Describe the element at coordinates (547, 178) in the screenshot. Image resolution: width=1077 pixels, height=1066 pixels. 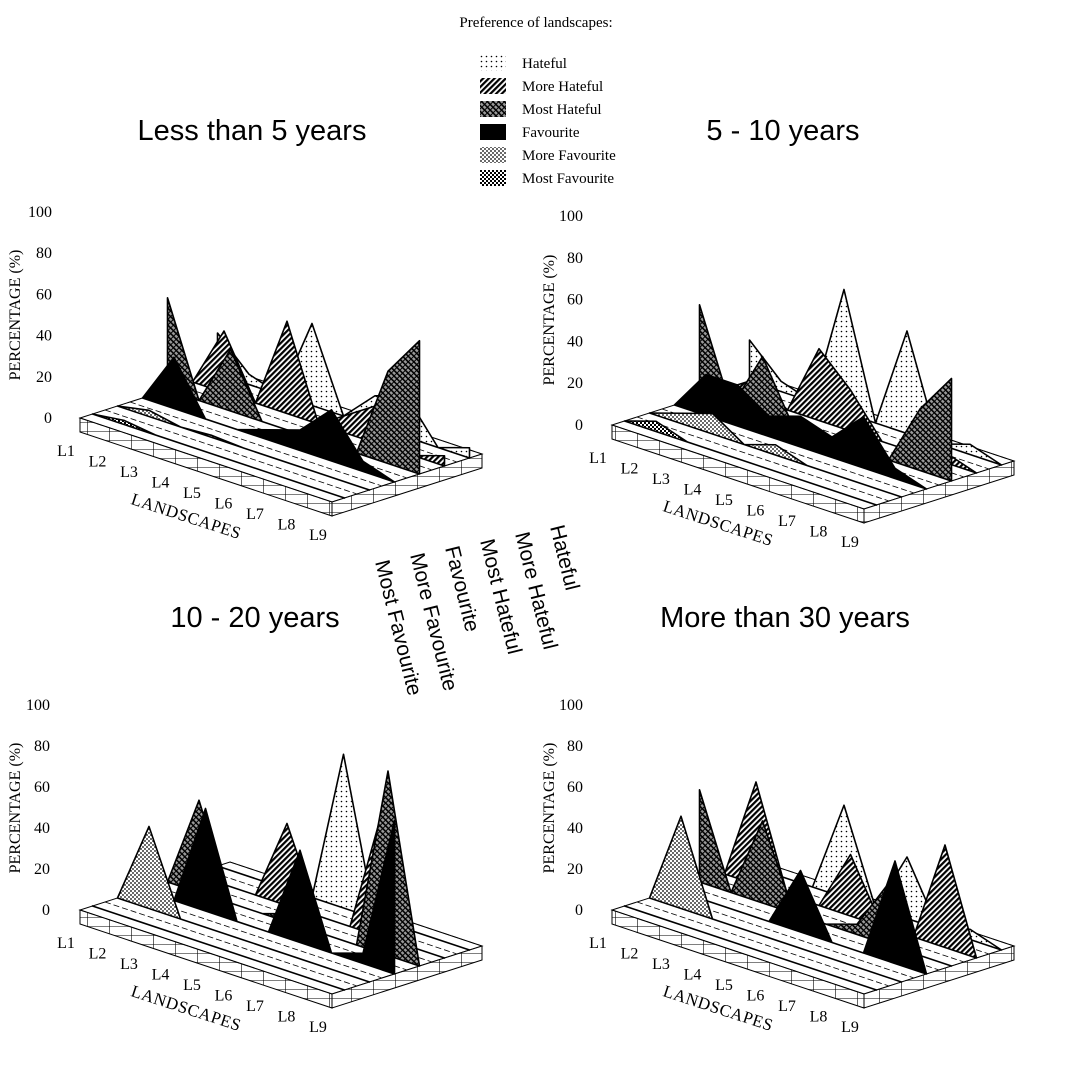
I see `legend-item: Most Favourite` at that location.